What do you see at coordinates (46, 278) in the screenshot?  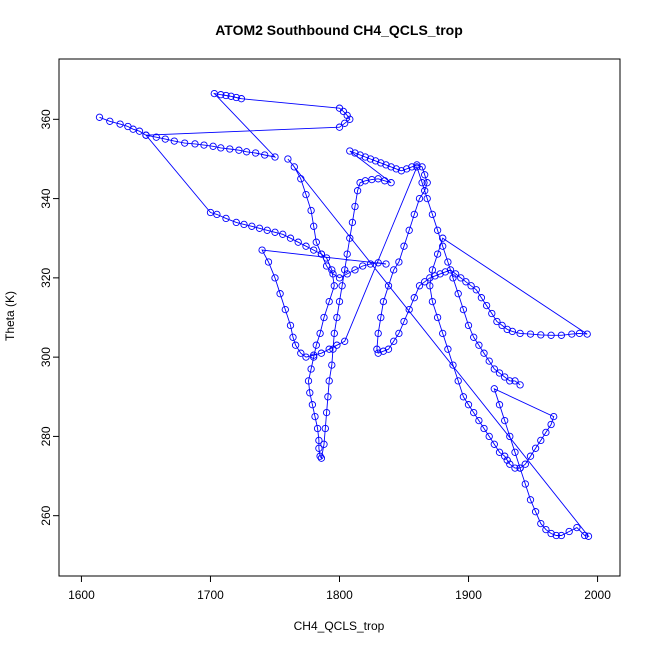 I see `y-tick-label: 320` at bounding box center [46, 278].